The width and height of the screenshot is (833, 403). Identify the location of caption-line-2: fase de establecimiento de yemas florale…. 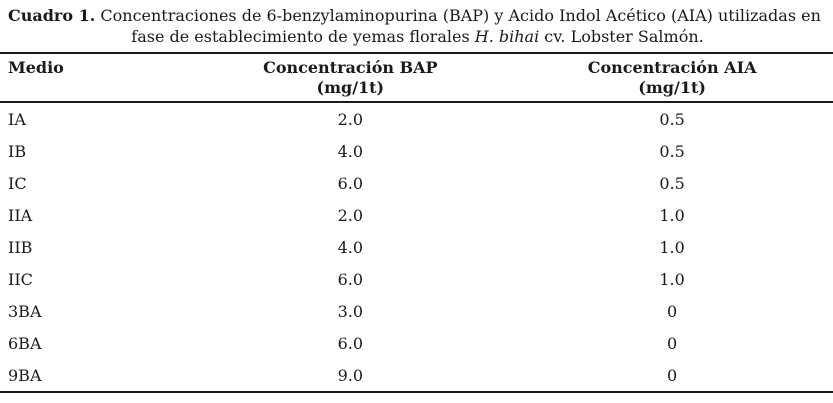
(417, 36).